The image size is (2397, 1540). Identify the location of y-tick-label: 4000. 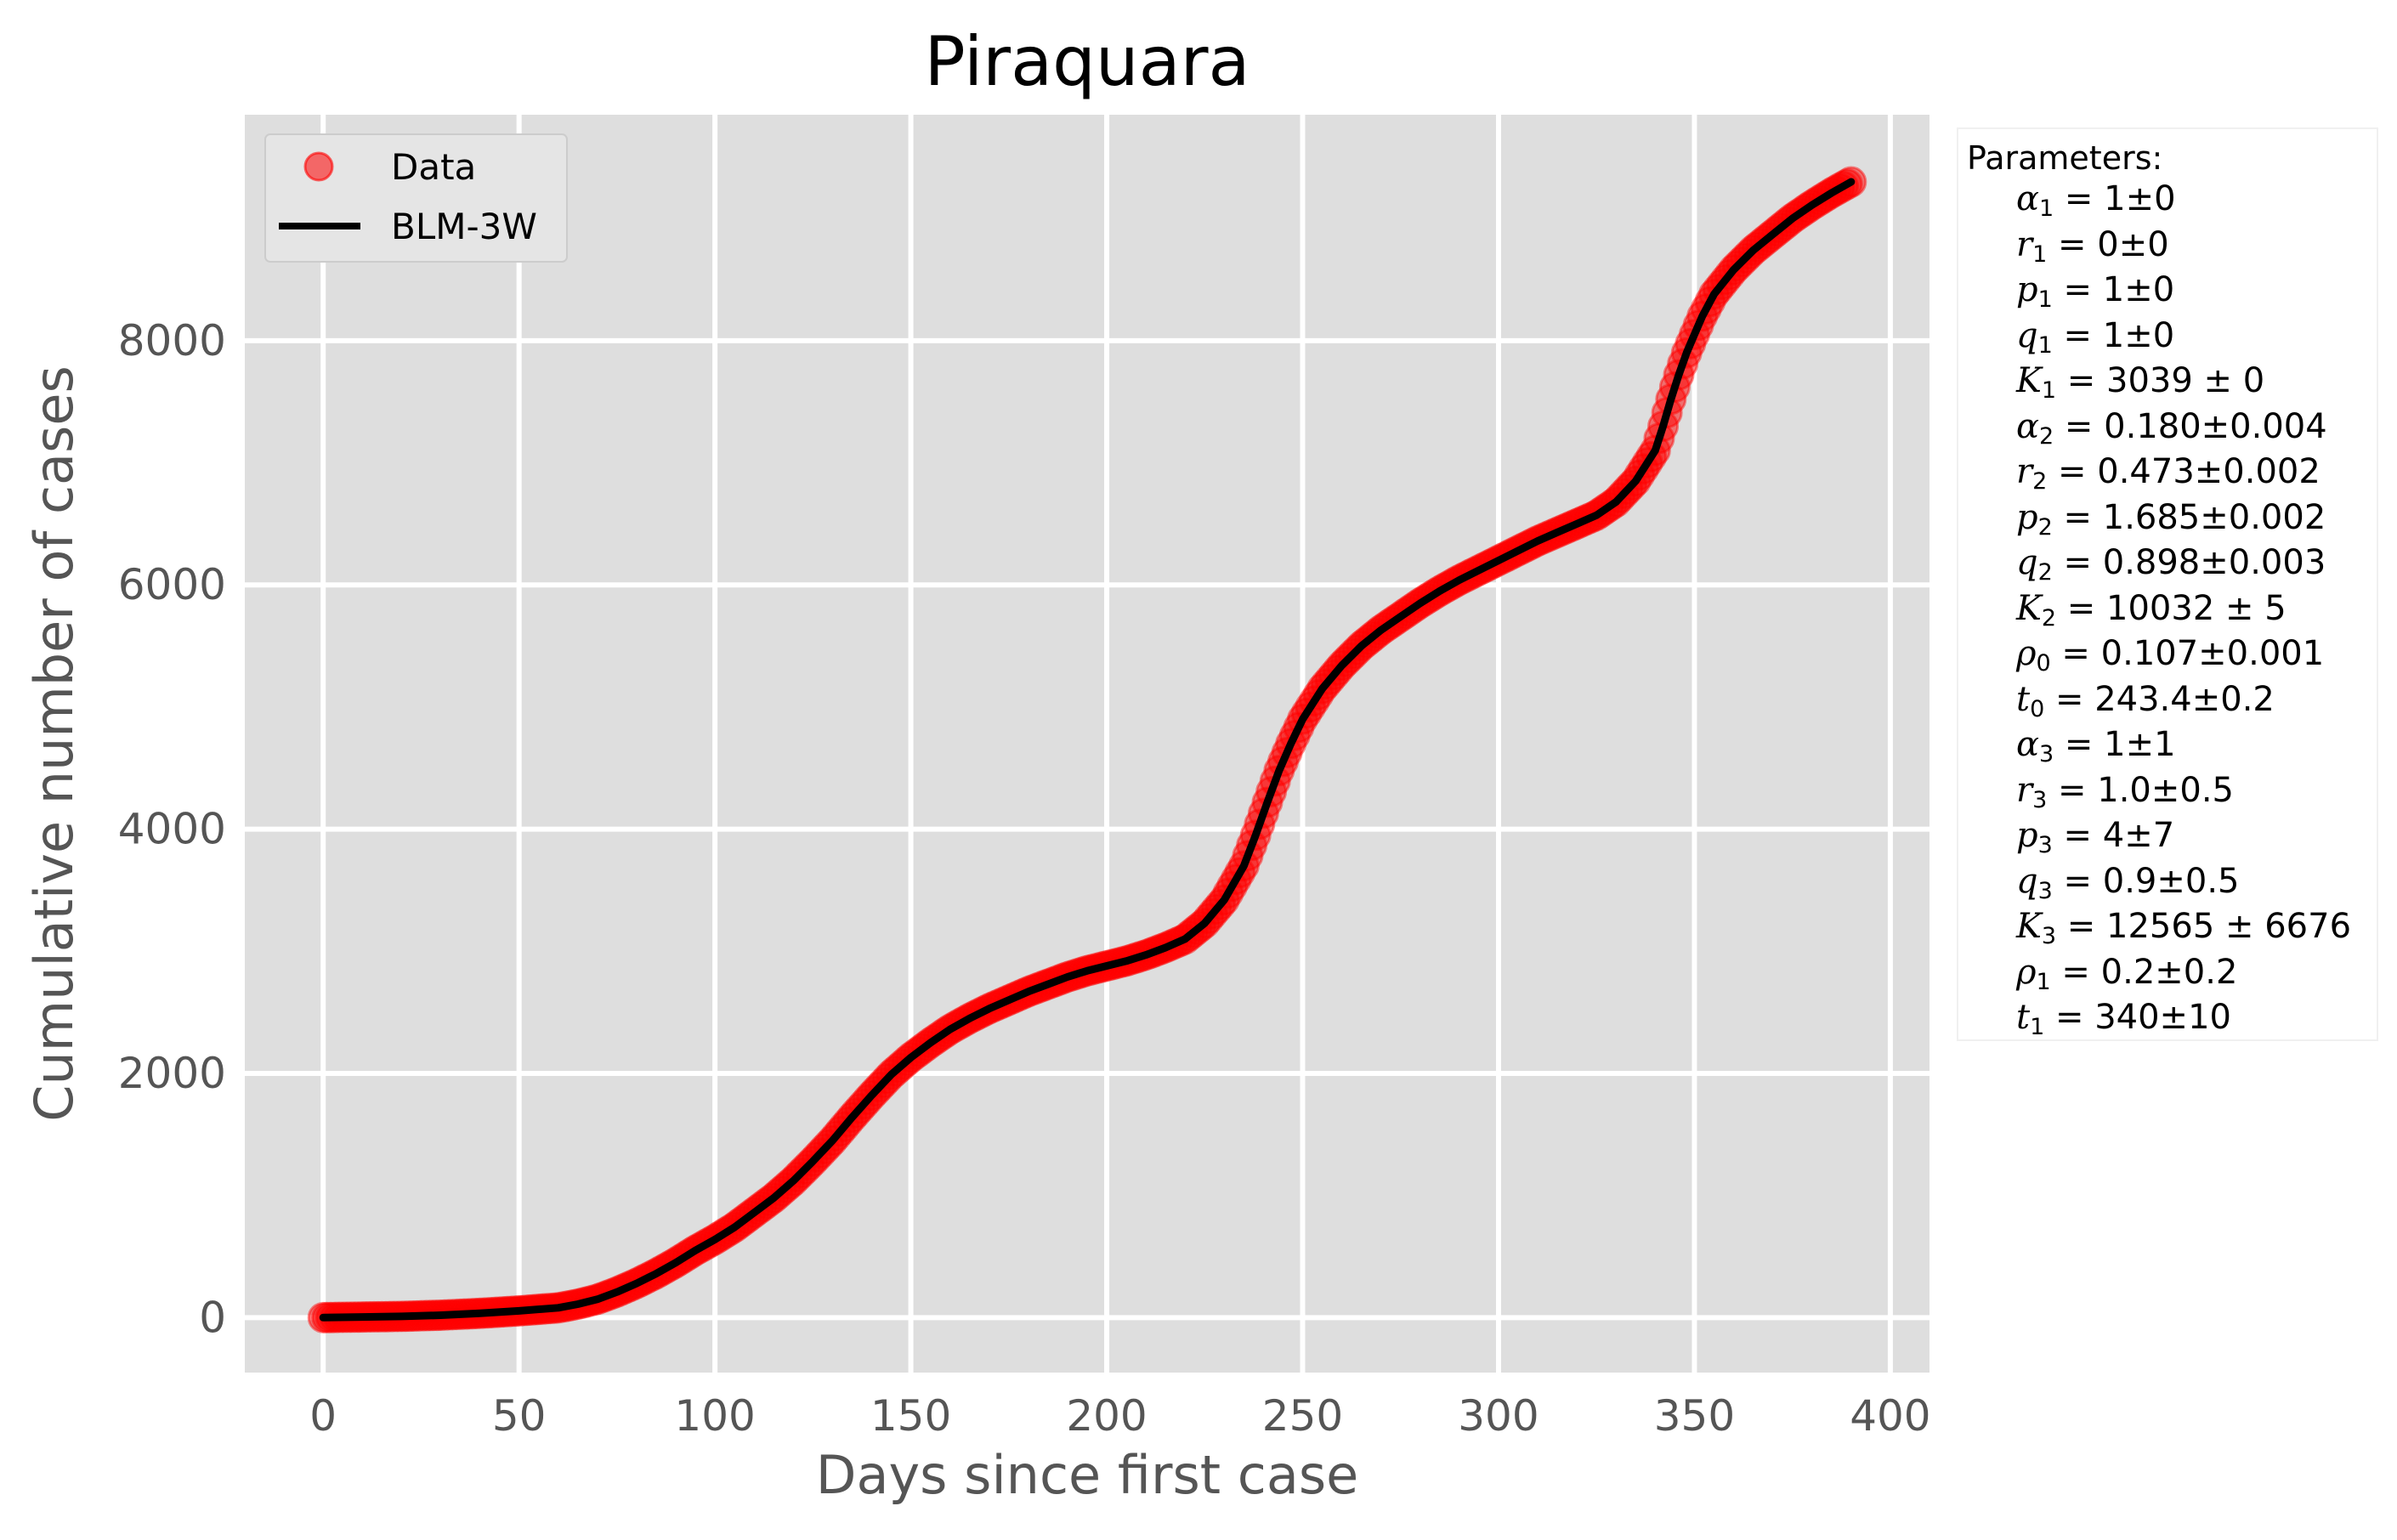
(172, 830).